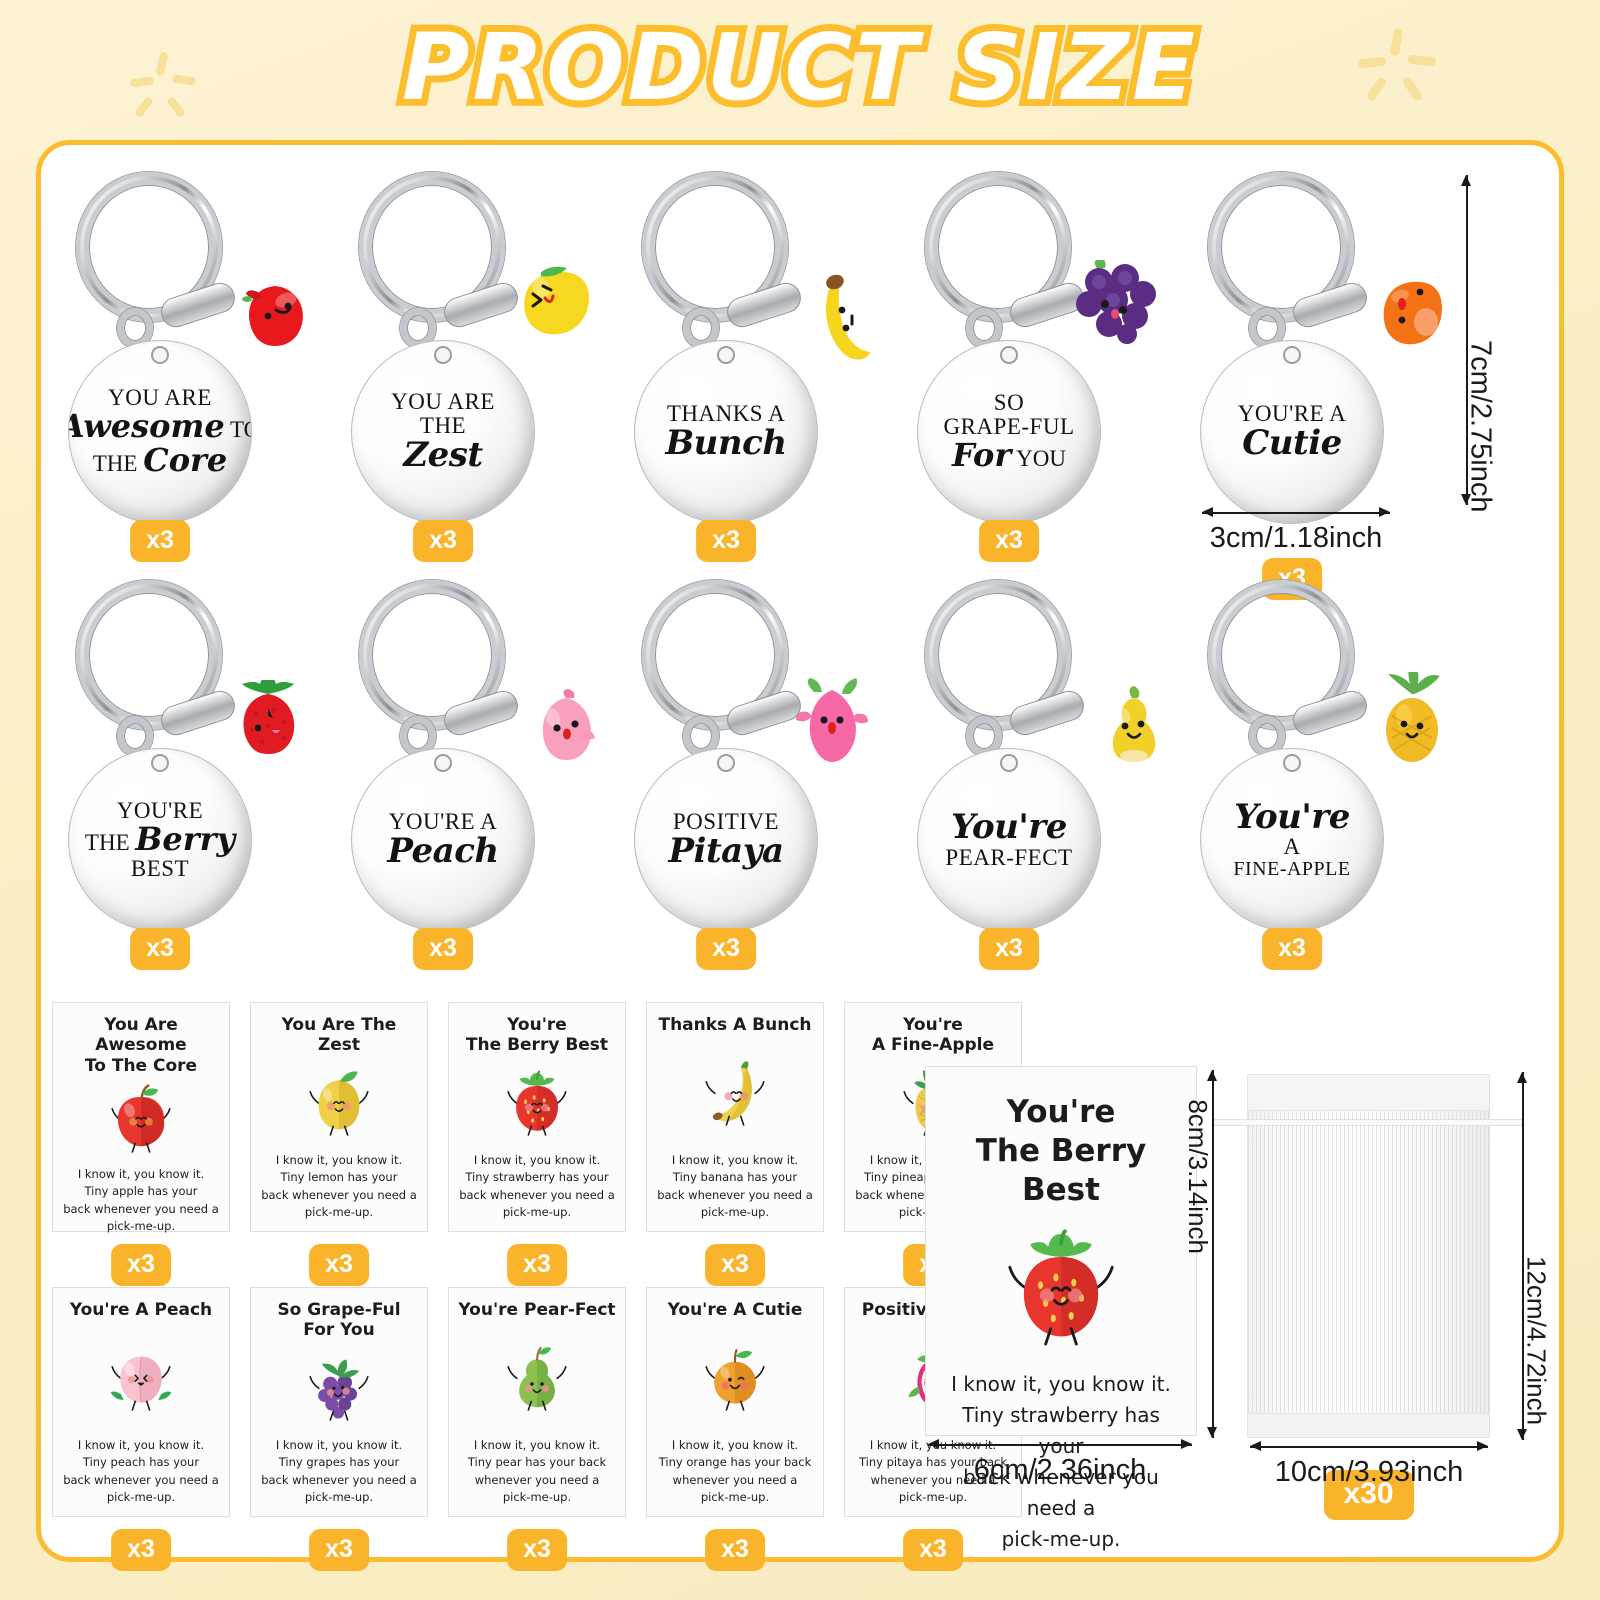 The image size is (1600, 1600). Describe the element at coordinates (1009, 403) in the screenshot. I see `pendant-line: SO` at that location.